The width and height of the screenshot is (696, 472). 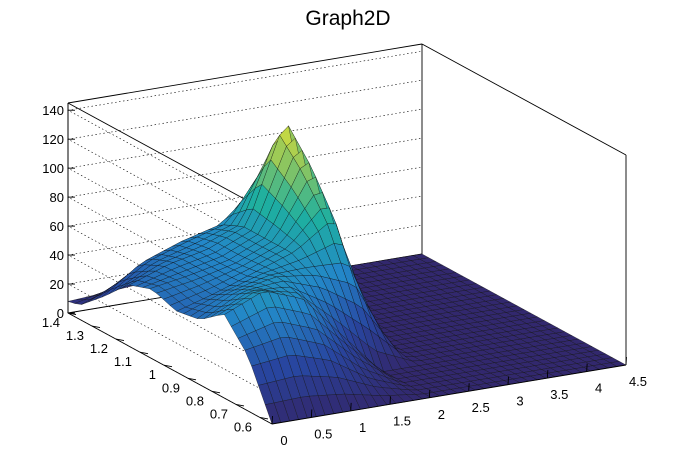 What do you see at coordinates (75, 335) in the screenshot?
I see `y-tick-label: 1.3` at bounding box center [75, 335].